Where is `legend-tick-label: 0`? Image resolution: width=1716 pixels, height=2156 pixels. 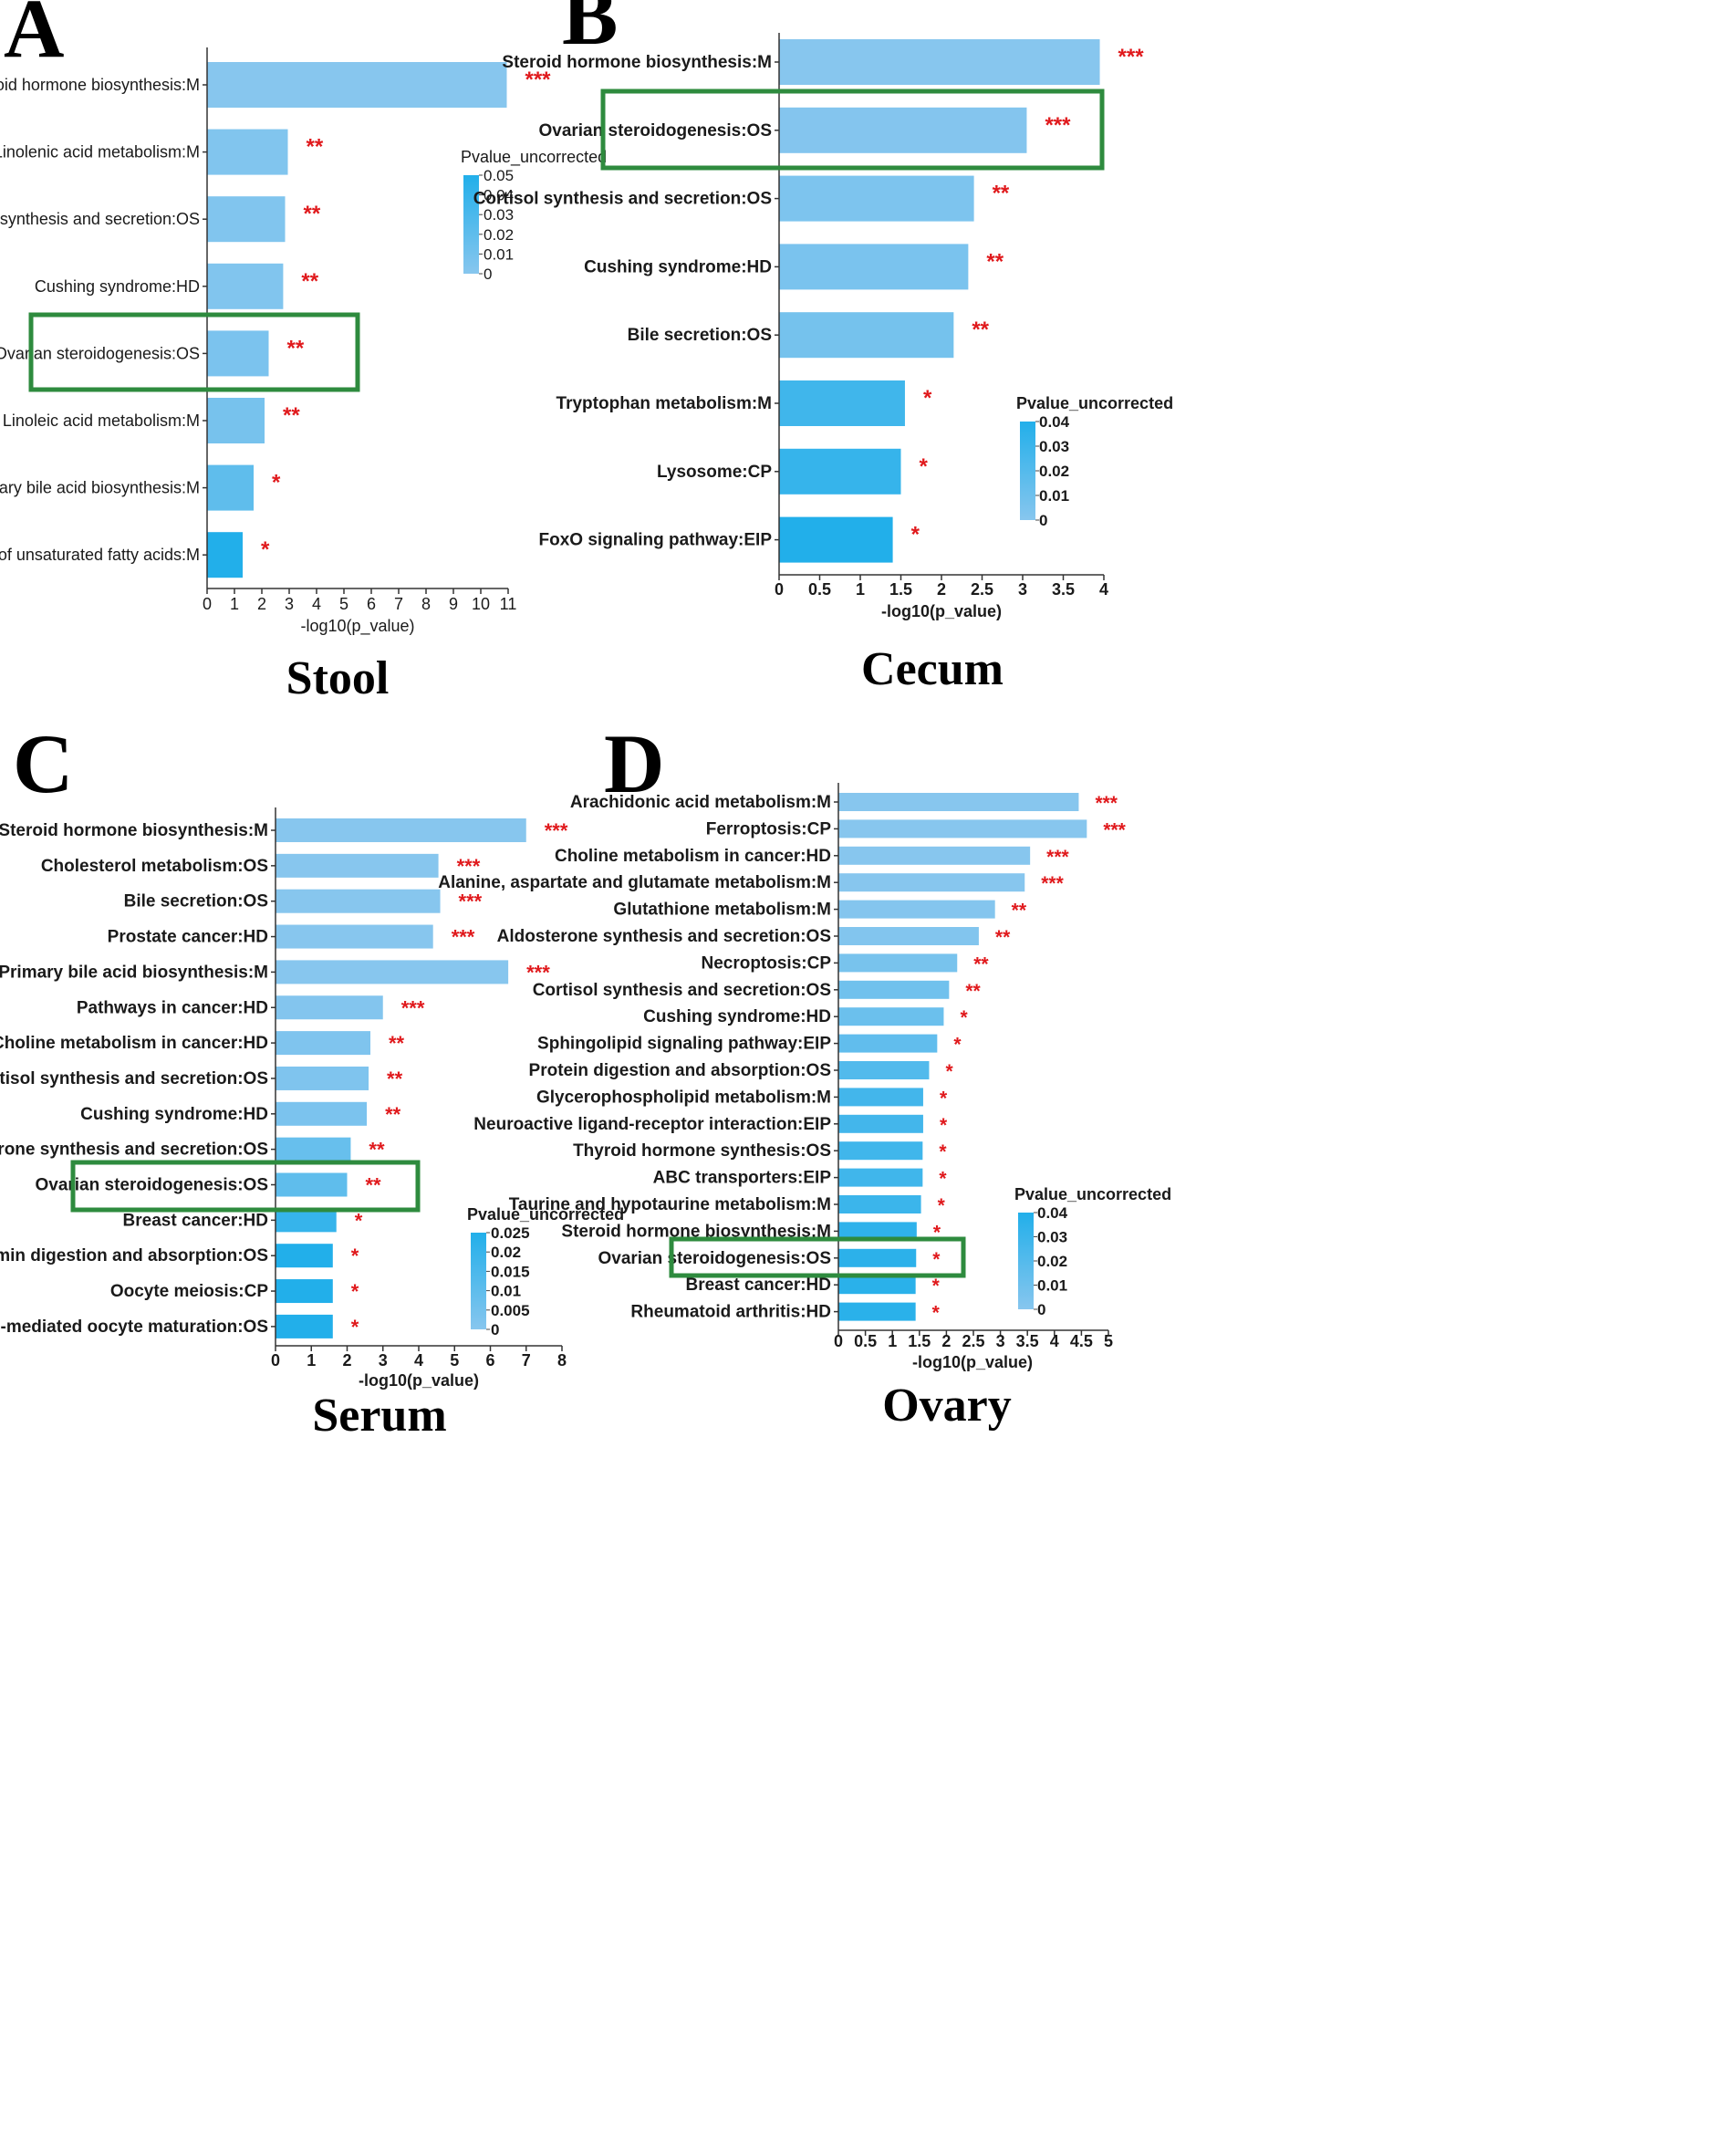 legend-tick-label: 0 is located at coordinates (488, 275).